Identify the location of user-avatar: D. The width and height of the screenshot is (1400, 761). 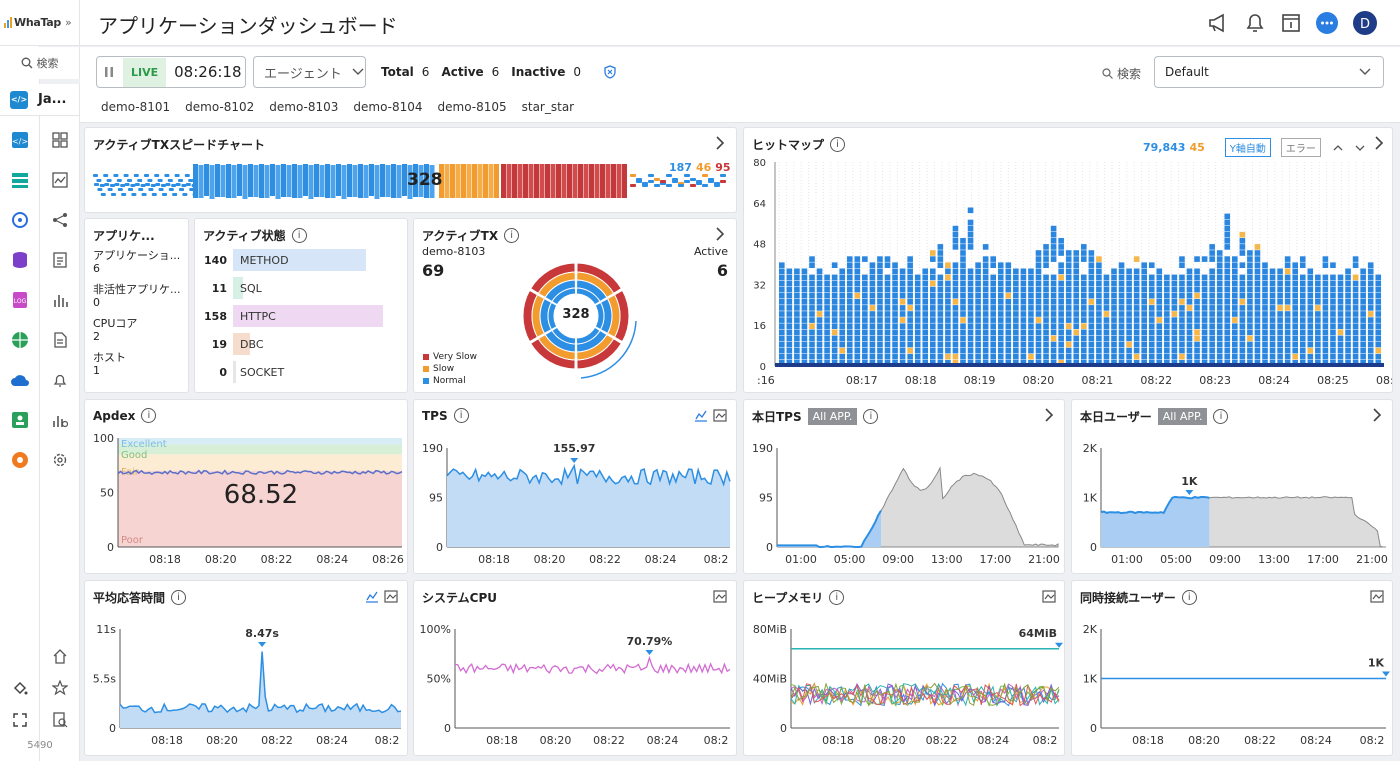
(1365, 23).